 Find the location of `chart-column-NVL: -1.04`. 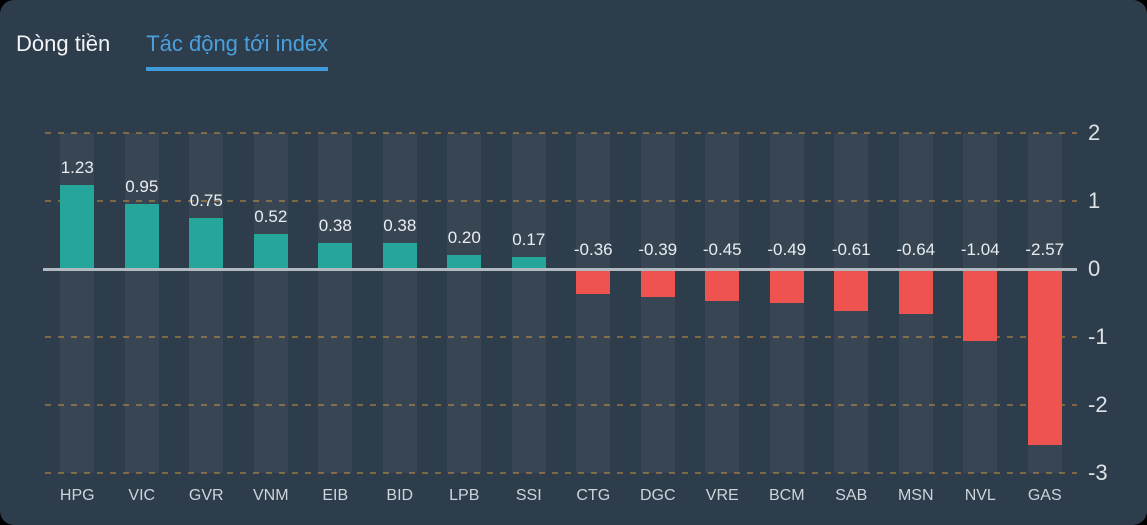

chart-column-NVL: -1.04 is located at coordinates (980, 303).